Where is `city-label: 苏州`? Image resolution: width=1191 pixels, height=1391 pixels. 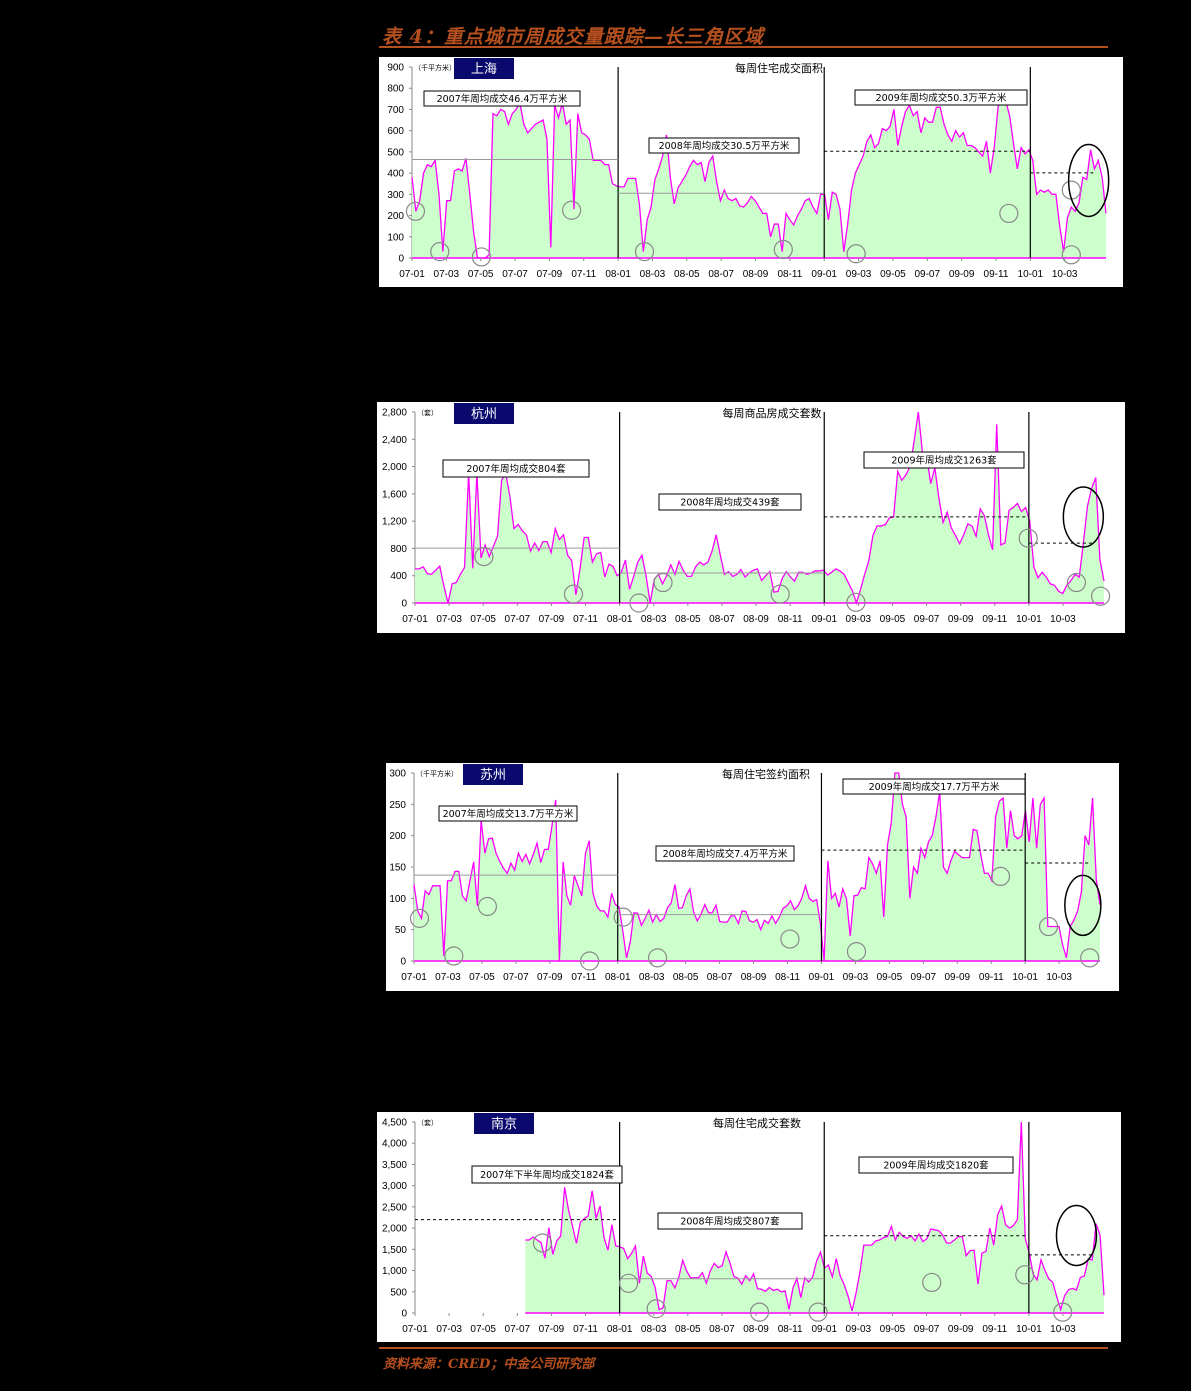
city-label: 苏州 is located at coordinates (493, 775).